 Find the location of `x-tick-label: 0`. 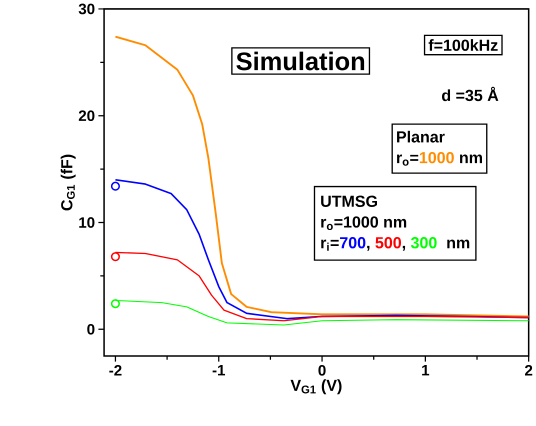

x-tick-label: 0 is located at coordinates (322, 370).